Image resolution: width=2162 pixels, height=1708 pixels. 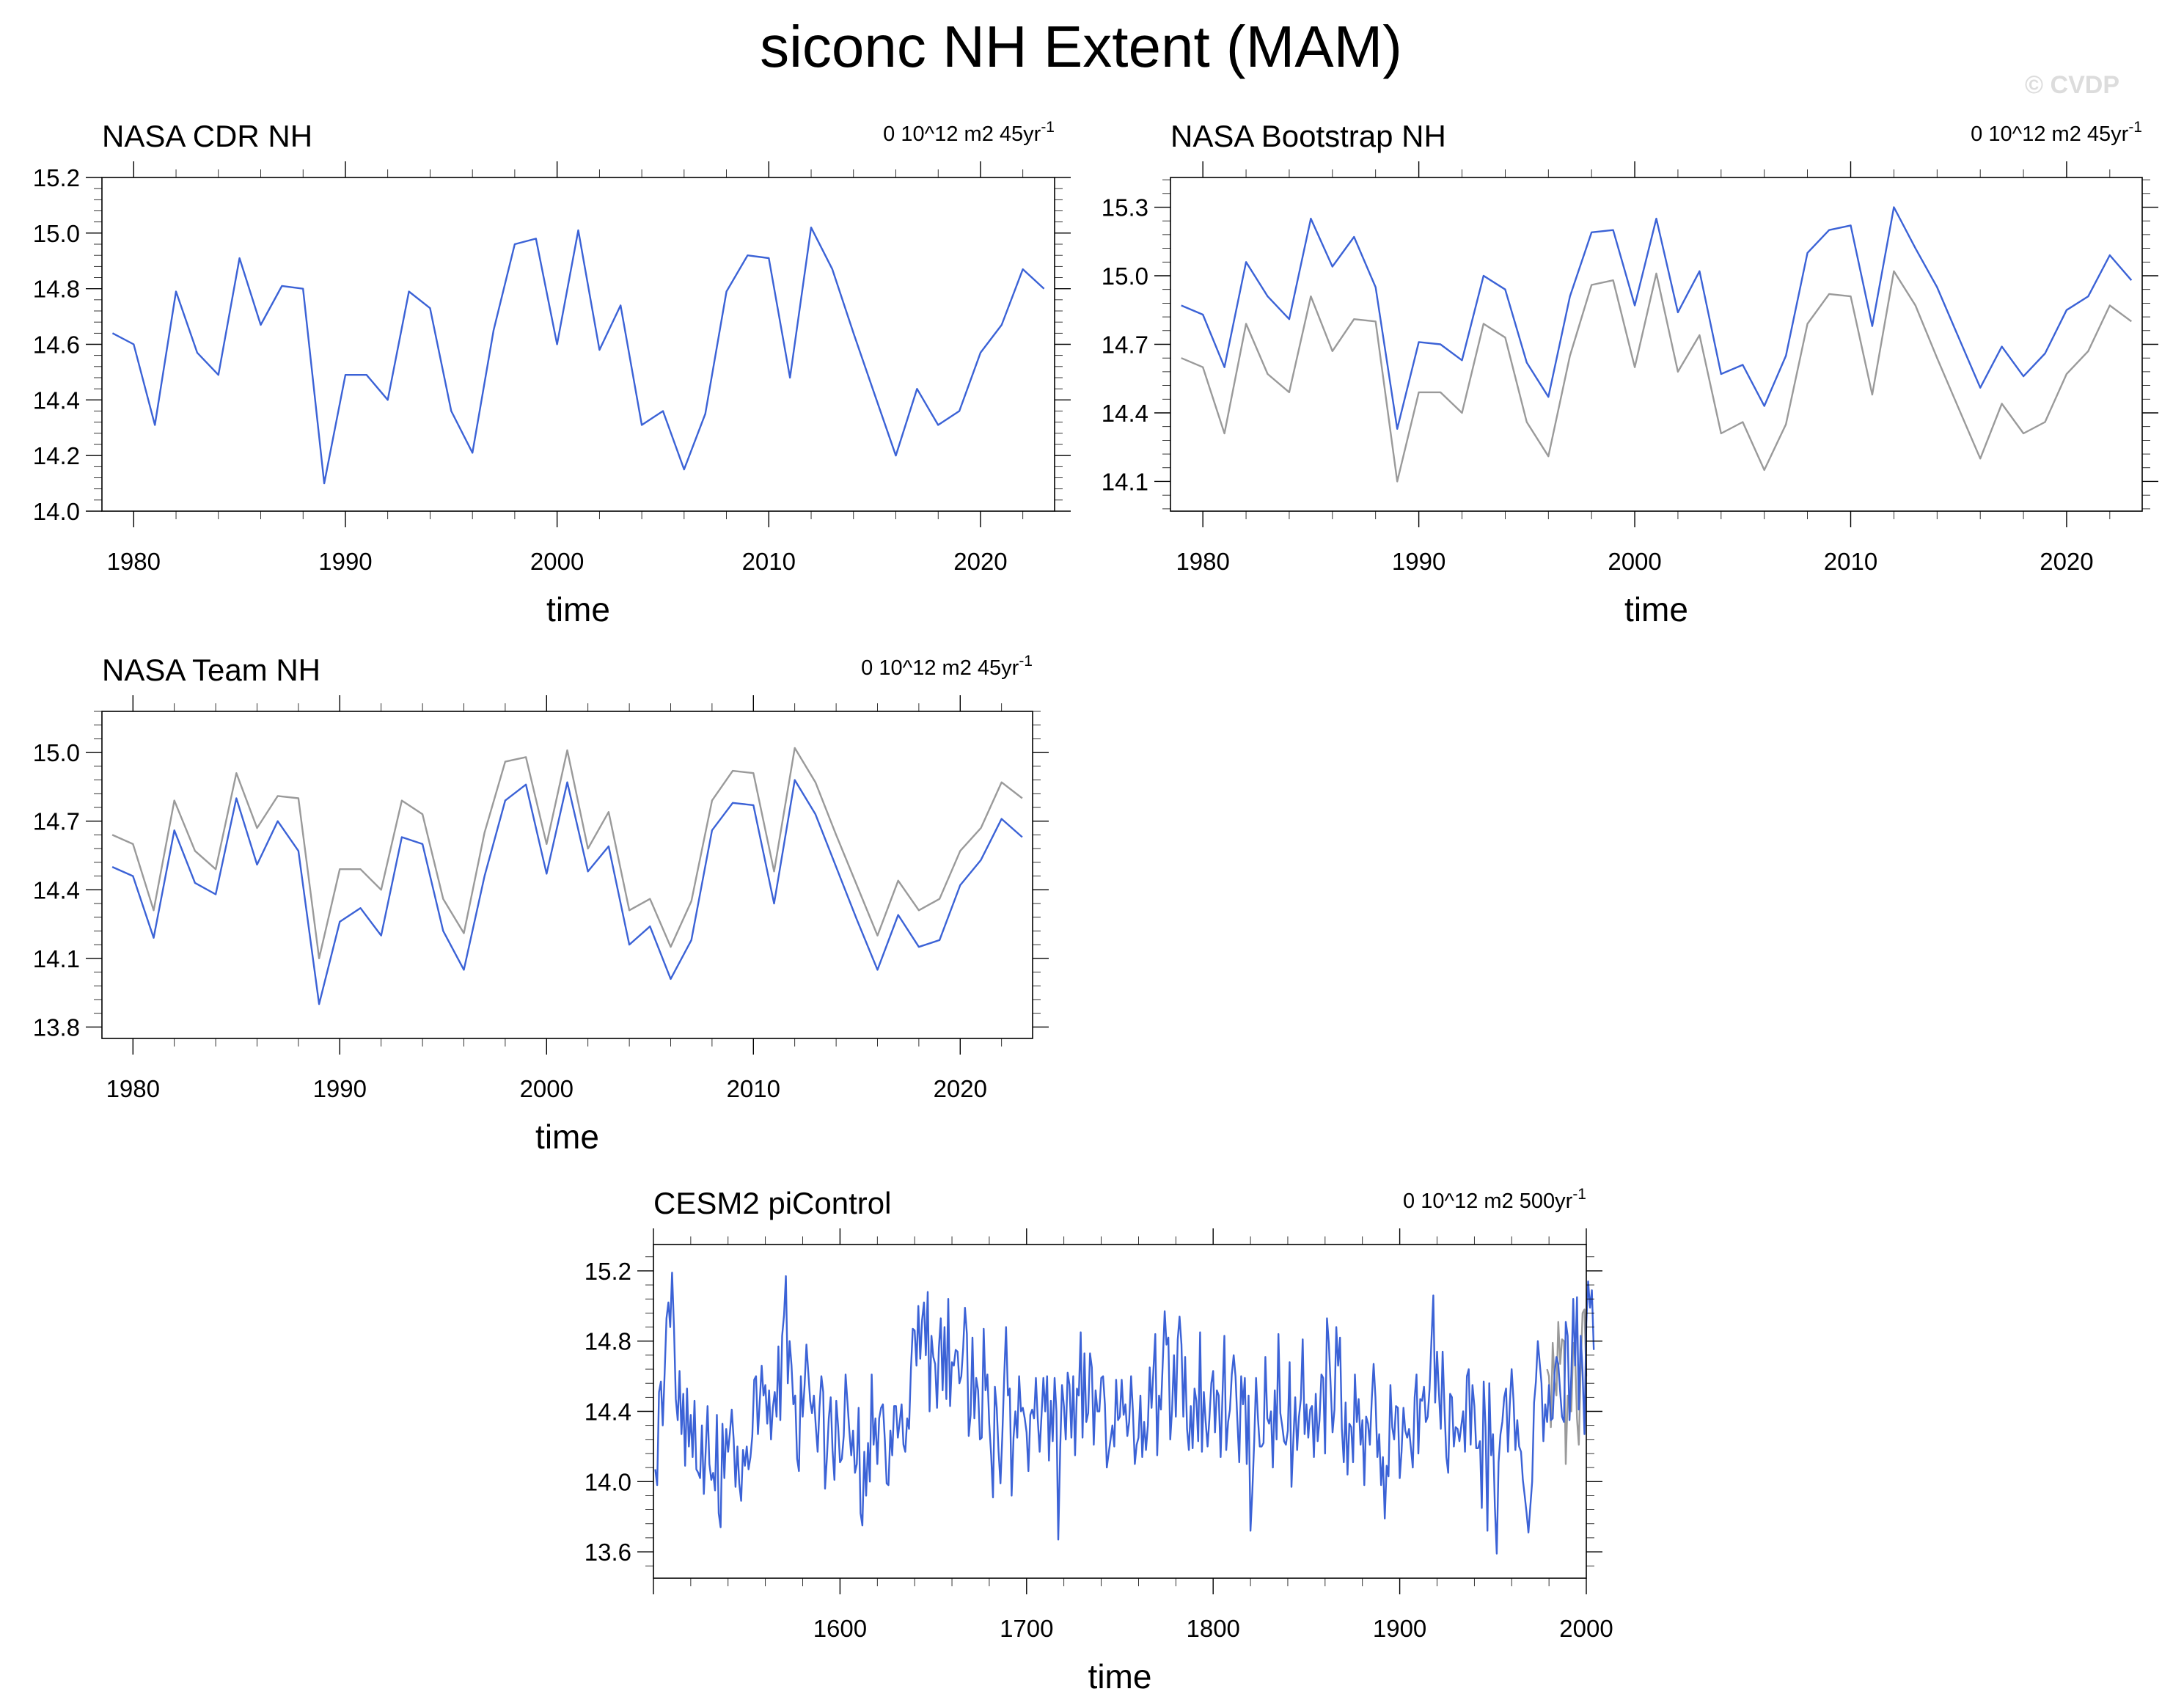 I want to click on x-tick-label: 1900, so click(x=1399, y=1628).